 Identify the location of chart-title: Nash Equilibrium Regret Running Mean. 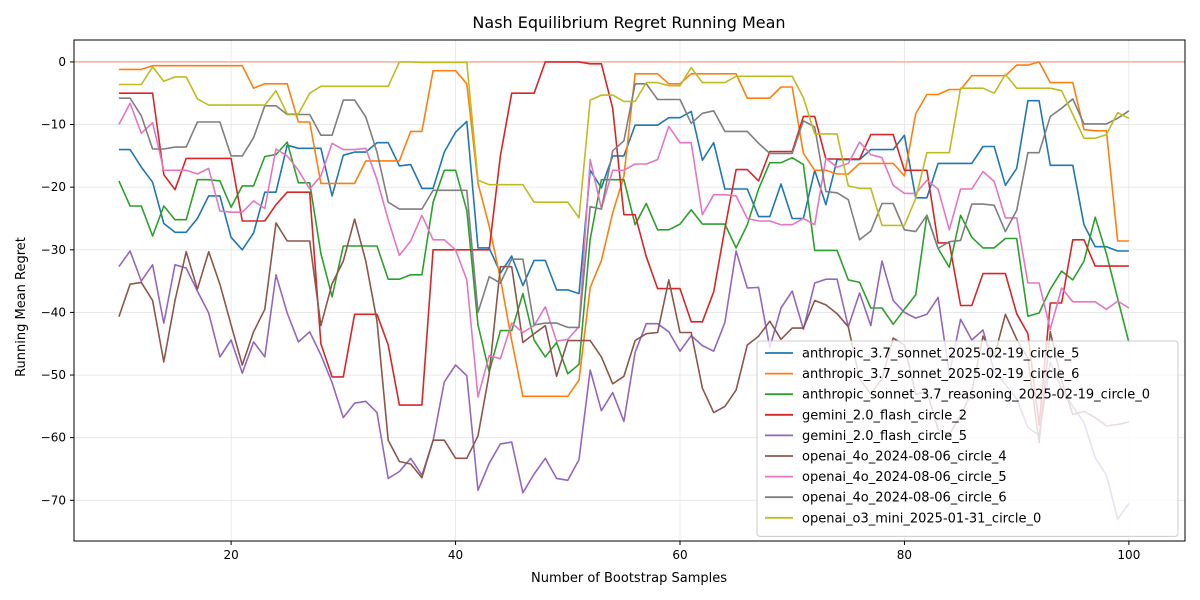
(628, 22).